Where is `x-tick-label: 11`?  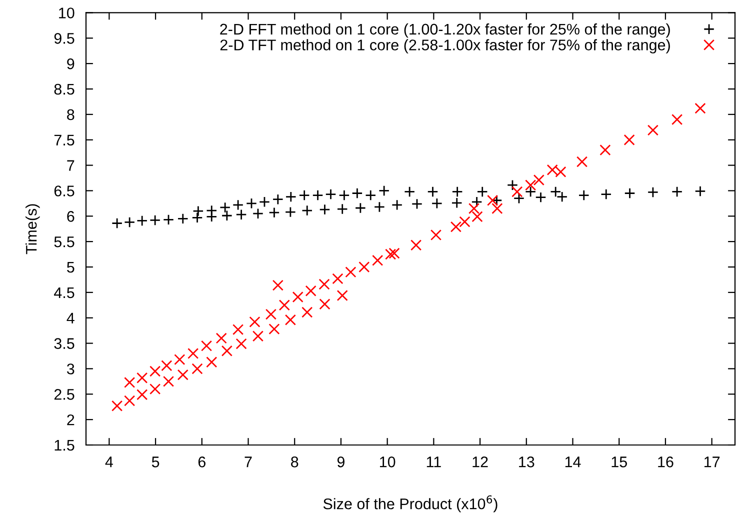 x-tick-label: 11 is located at coordinates (433, 462).